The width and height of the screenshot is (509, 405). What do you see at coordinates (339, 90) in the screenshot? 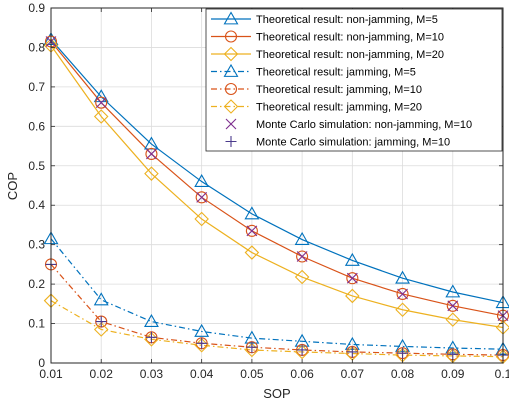
I see `legend-label: Theoretical result: jamming, M=10` at bounding box center [339, 90].